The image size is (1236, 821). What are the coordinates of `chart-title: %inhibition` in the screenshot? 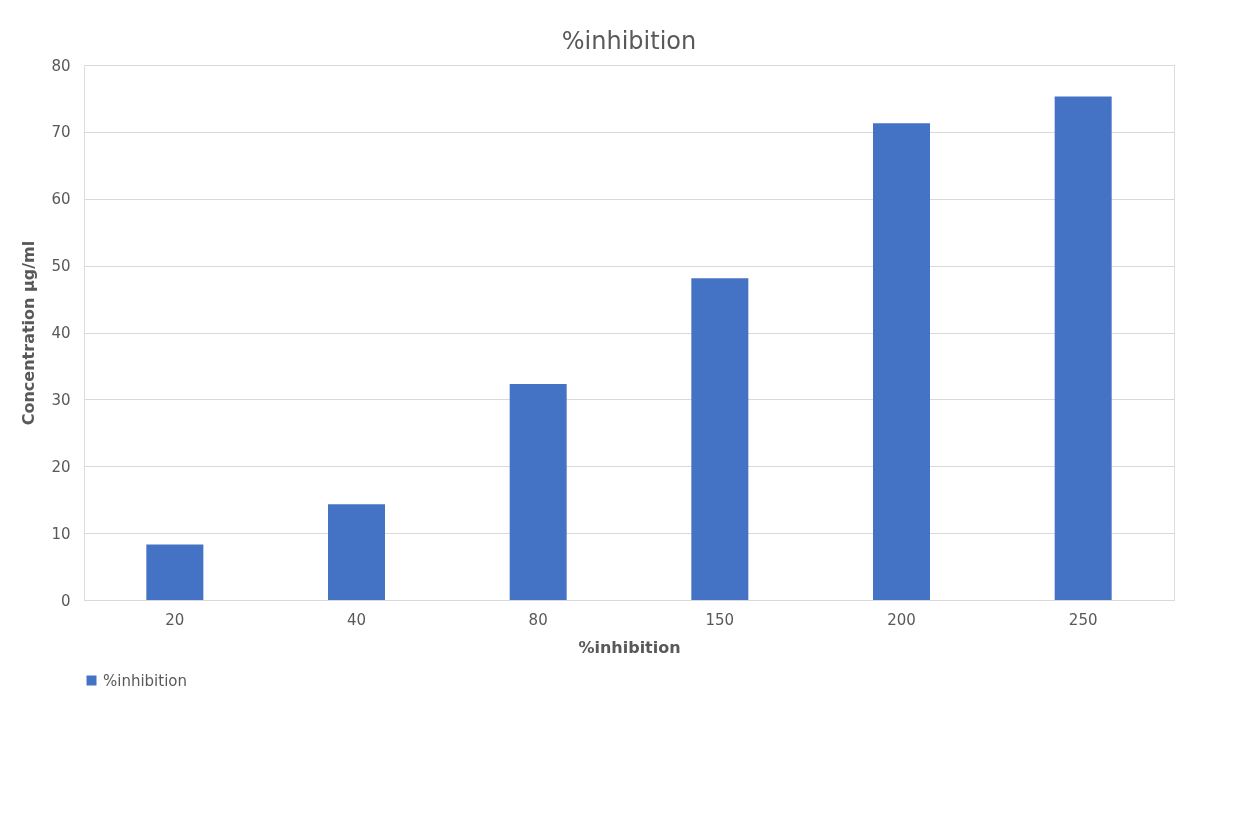 It's located at (629, 41).